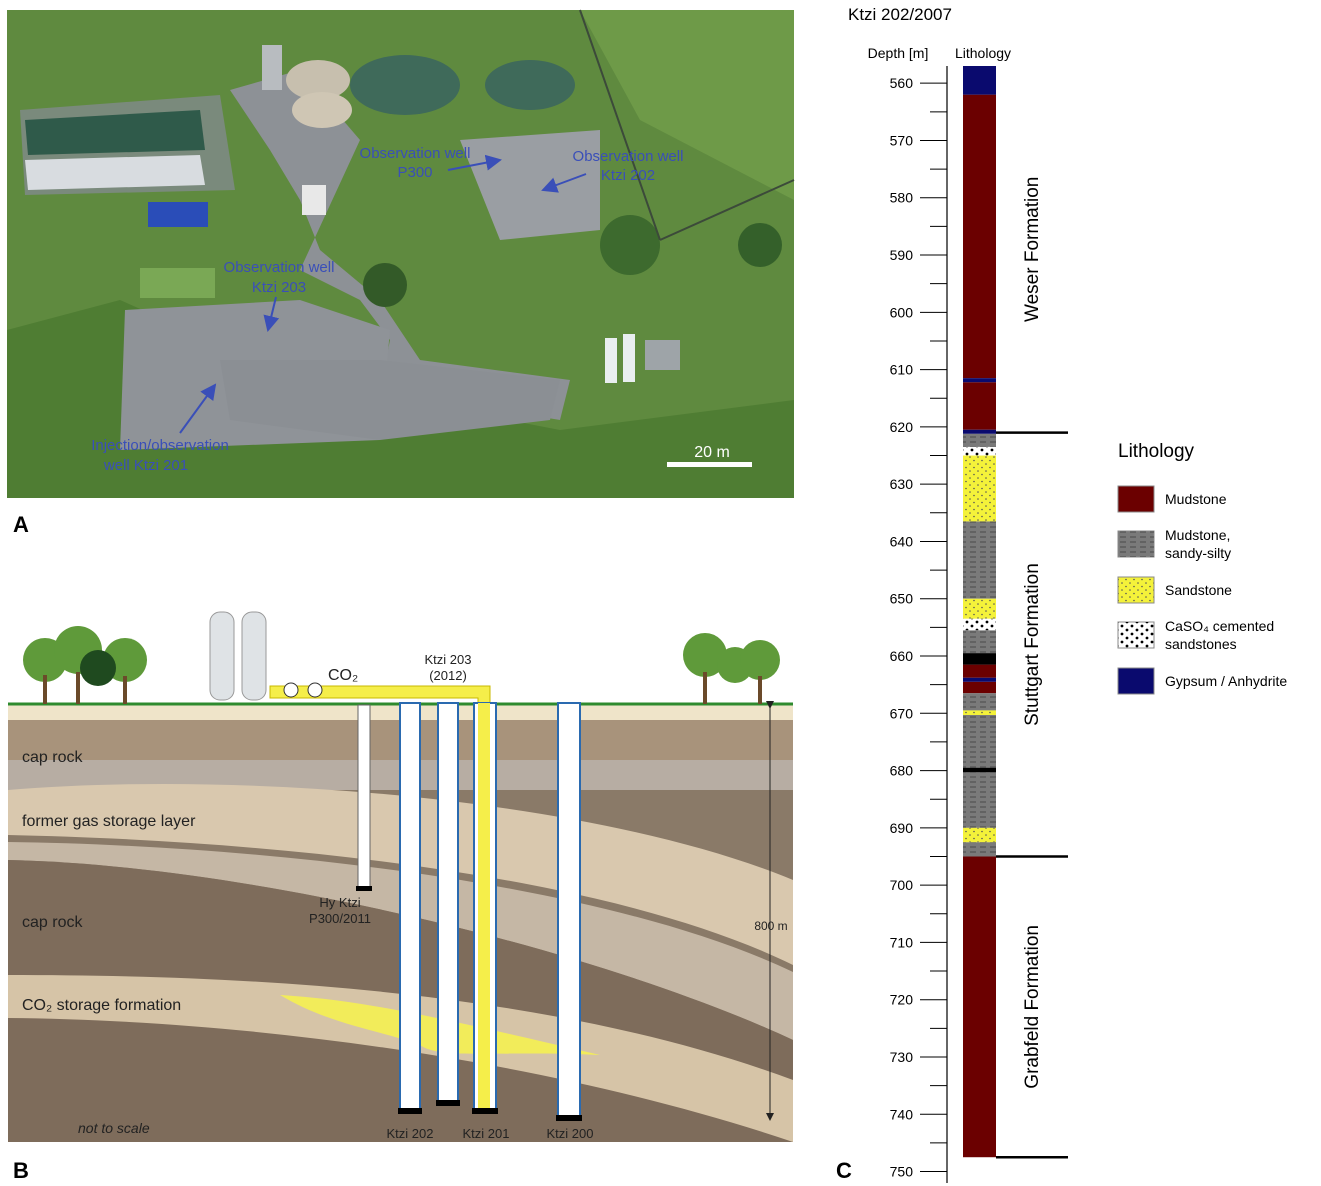 The width and height of the screenshot is (1321, 1186). Describe the element at coordinates (448, 675) in the screenshot. I see `well-label: (2012)` at that location.